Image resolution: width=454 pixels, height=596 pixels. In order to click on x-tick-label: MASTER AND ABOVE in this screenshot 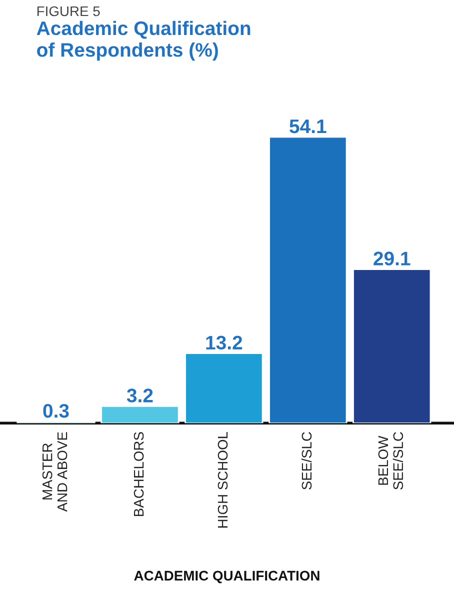, I will do `click(55, 472)`.